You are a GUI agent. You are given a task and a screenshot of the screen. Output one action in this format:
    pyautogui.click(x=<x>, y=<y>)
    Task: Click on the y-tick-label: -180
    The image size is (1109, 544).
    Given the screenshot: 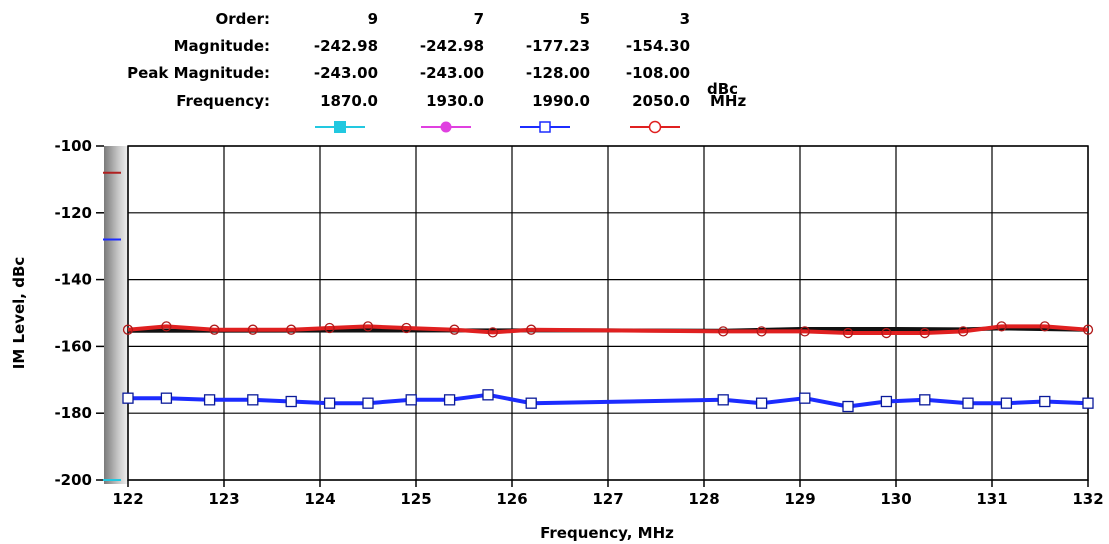 What is the action you would take?
    pyautogui.click(x=73, y=413)
    